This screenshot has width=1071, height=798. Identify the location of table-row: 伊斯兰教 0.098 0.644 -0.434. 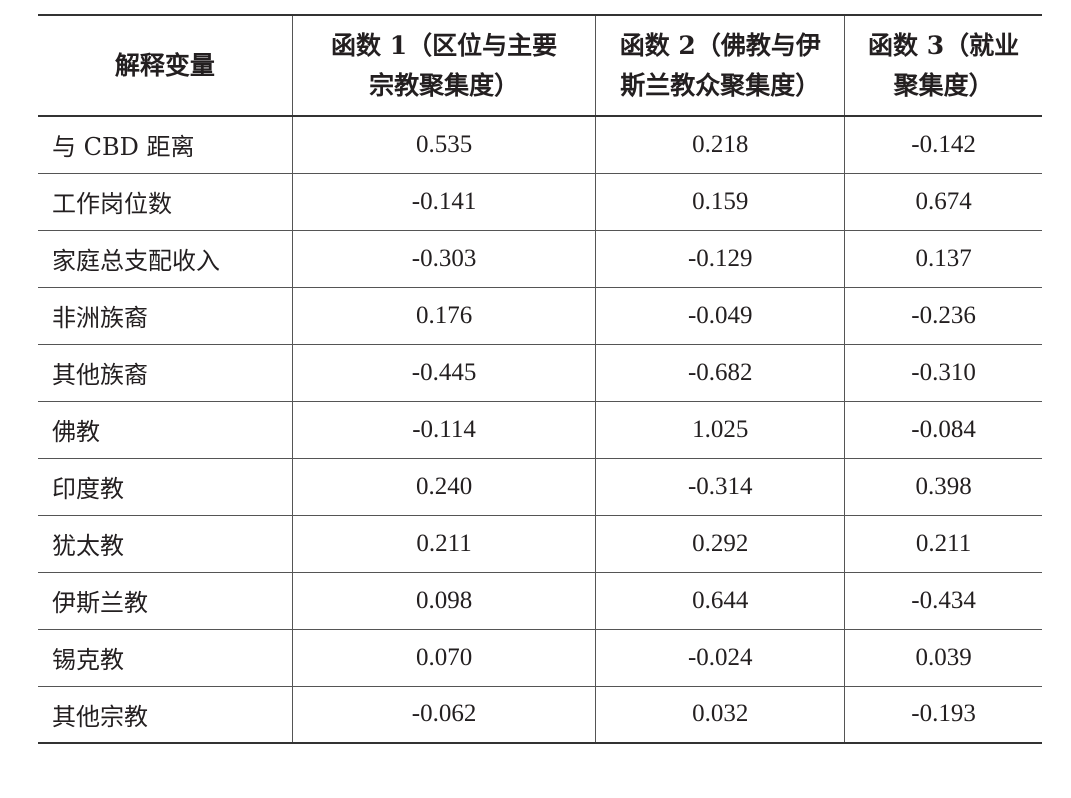
(540, 600).